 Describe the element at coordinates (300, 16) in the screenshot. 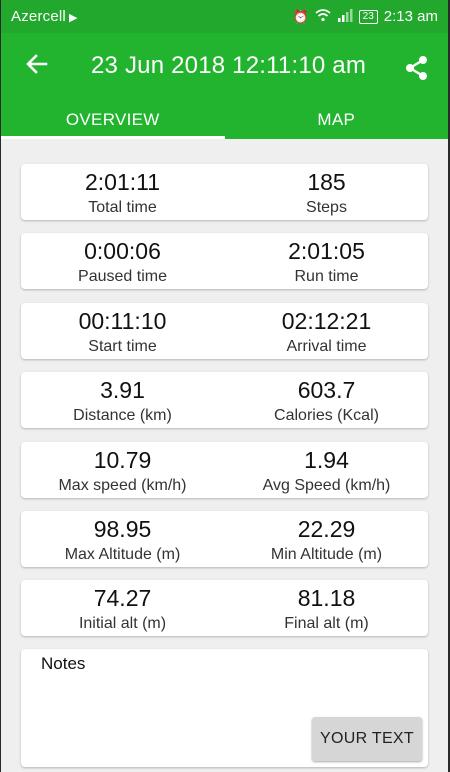

I see `alarm-icon: ⏰` at that location.